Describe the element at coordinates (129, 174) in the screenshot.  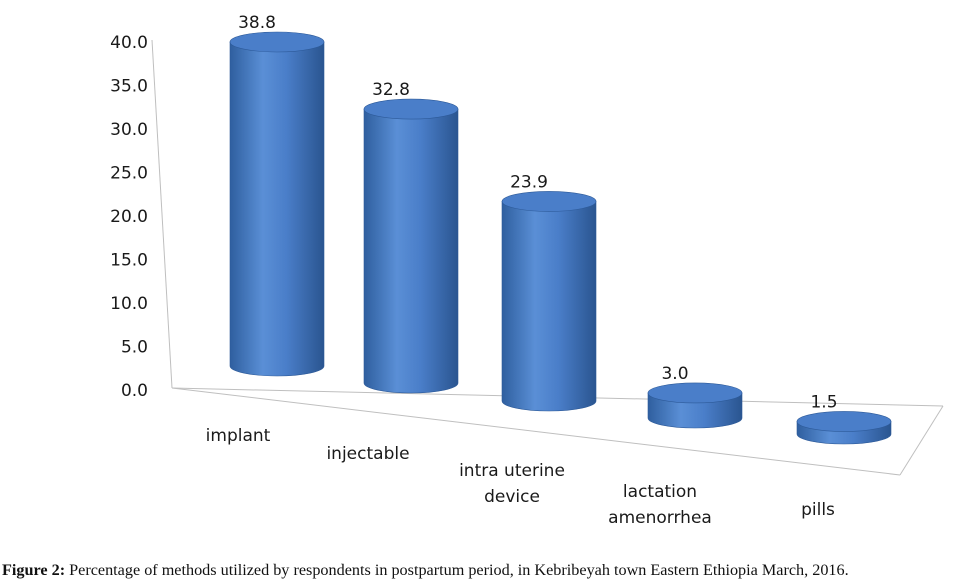
I see `y-tick-label: 25.0` at that location.